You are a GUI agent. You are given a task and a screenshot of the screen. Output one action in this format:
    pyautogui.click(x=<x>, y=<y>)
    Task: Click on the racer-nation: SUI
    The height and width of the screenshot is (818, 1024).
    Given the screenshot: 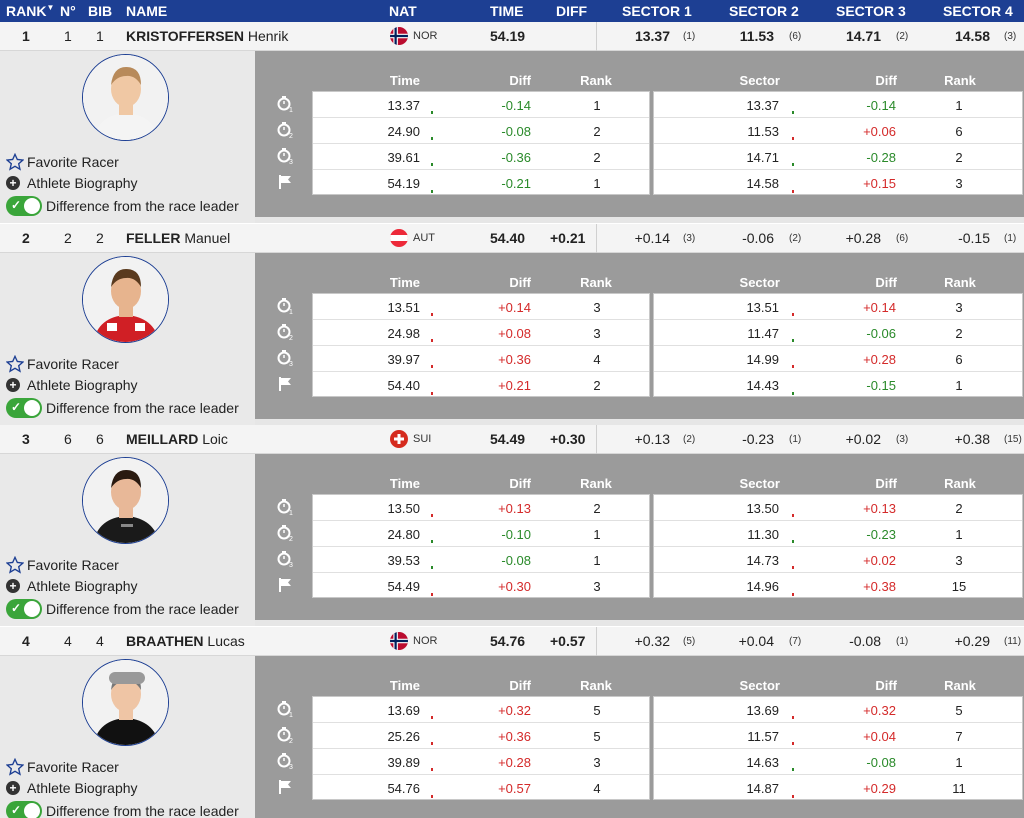 What is the action you would take?
    pyautogui.click(x=422, y=439)
    